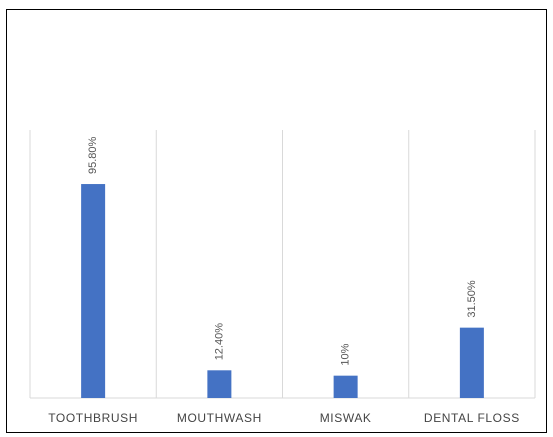  I want to click on bar-toothbrush, so click(93, 291).